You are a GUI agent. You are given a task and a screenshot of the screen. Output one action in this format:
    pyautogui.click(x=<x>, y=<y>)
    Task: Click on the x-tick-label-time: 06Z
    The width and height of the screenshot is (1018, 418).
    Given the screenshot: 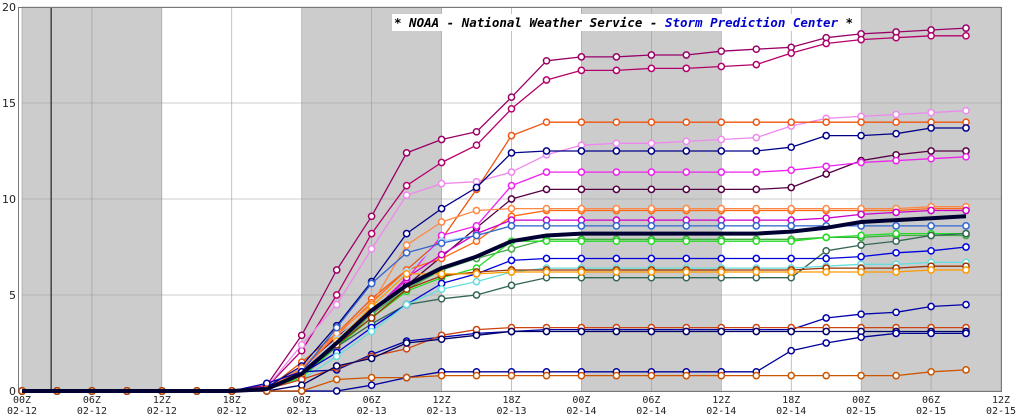 What is the action you would take?
    pyautogui.click(x=931, y=400)
    